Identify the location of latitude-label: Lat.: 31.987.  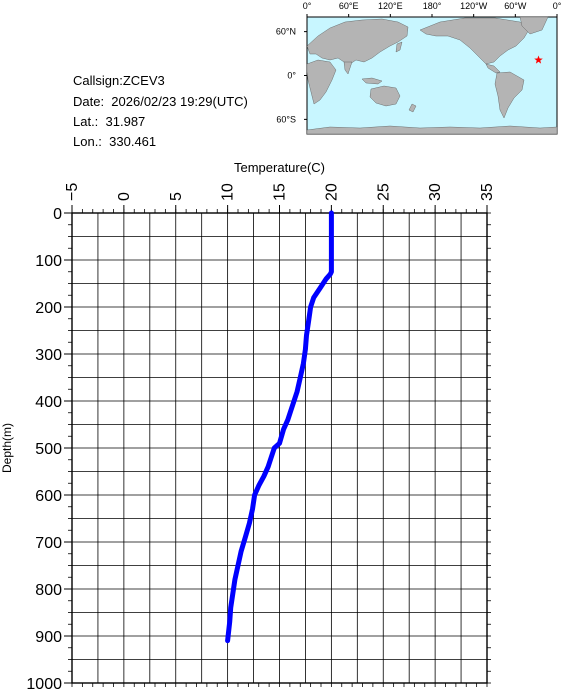
(109, 121).